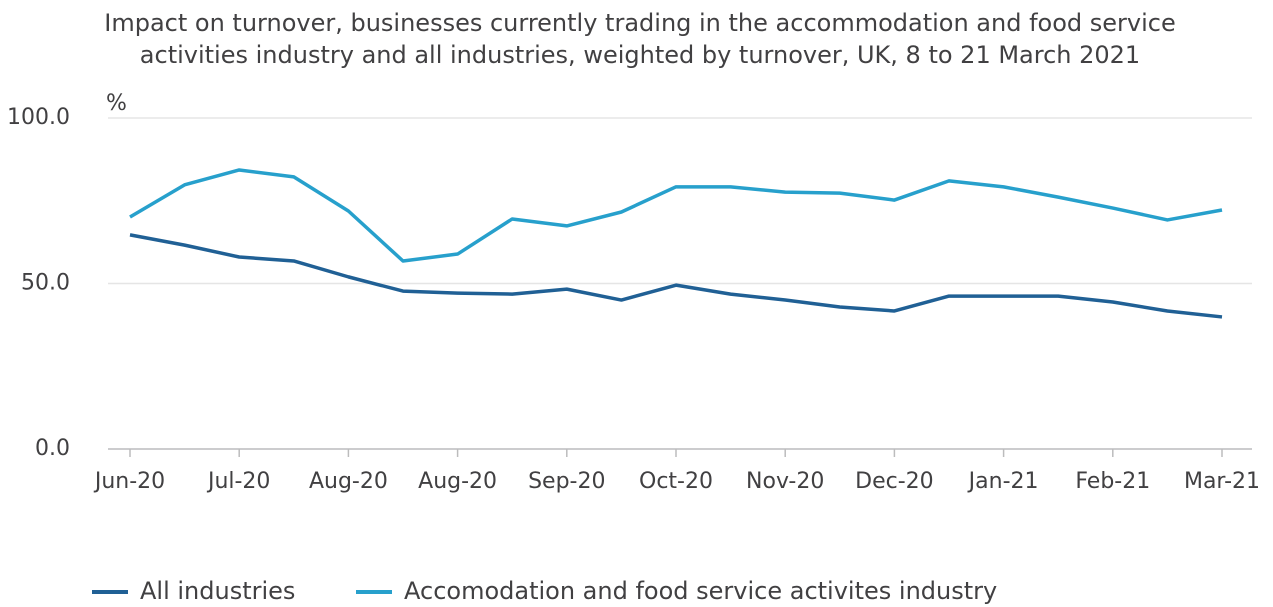 This screenshot has height=607, width=1273. What do you see at coordinates (1222, 481) in the screenshot?
I see `x-tick-label: Mar-21` at bounding box center [1222, 481].